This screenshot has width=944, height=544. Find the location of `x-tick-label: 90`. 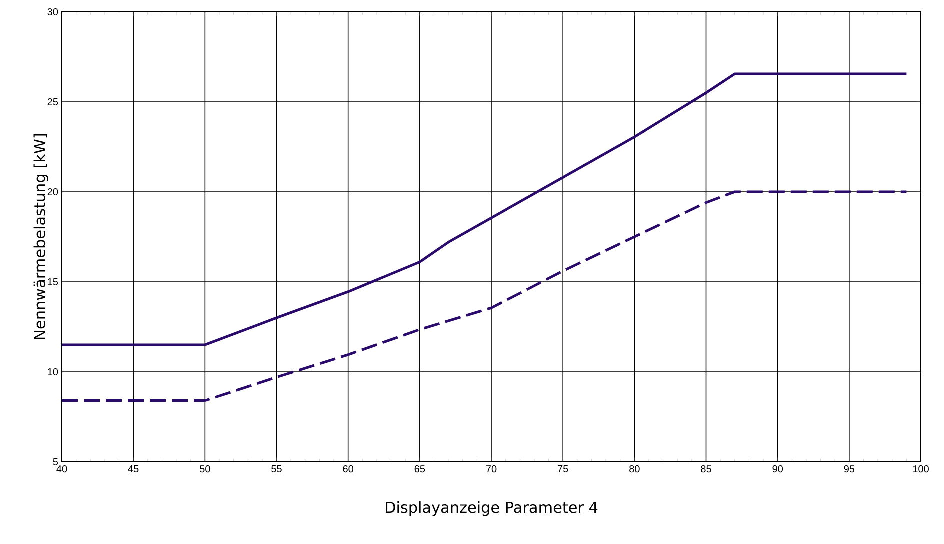

x-tick-label: 90 is located at coordinates (778, 469).